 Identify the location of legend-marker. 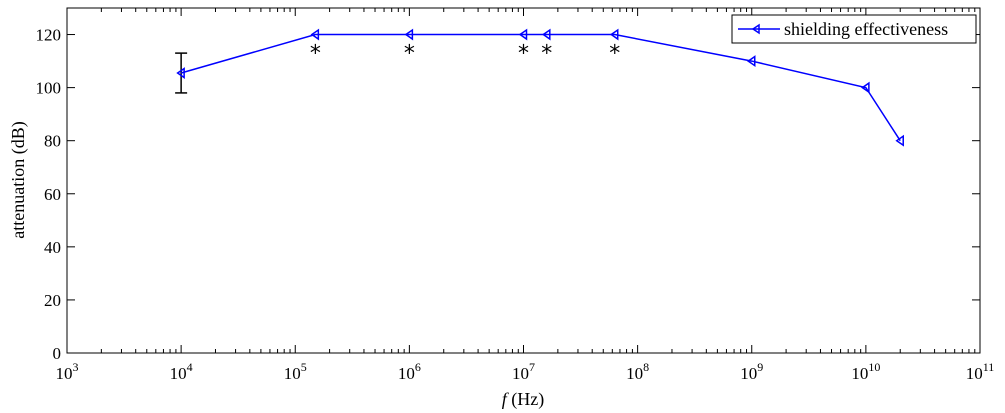
(755, 29).